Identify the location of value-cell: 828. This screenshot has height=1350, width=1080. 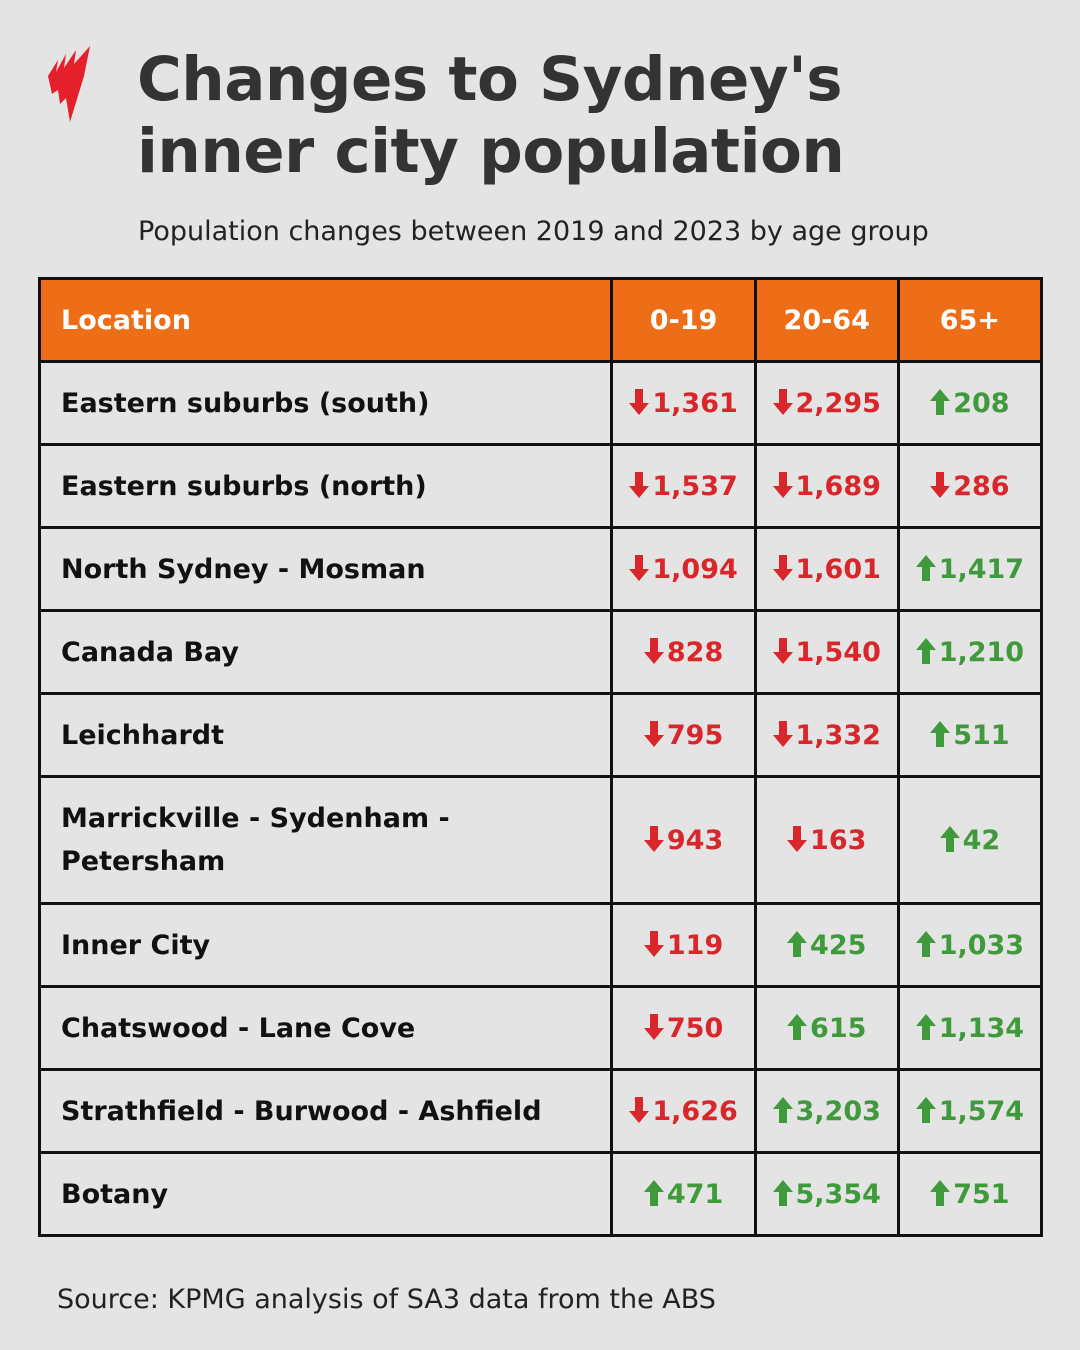
(683, 652).